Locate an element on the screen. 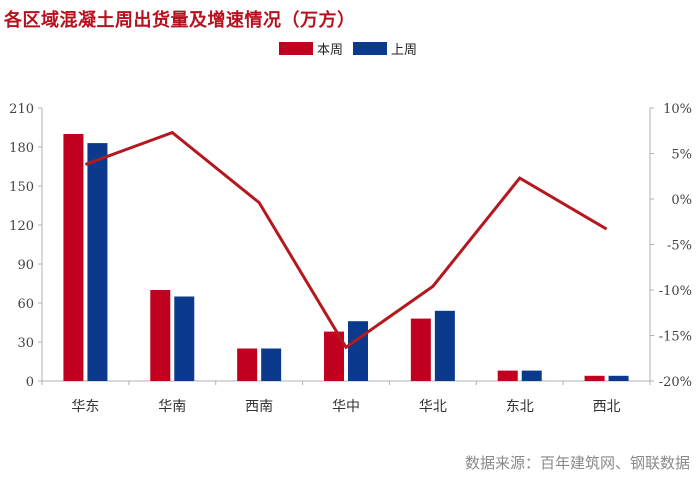 The image size is (696, 477). y2-tick-label: -5% is located at coordinates (679, 246).